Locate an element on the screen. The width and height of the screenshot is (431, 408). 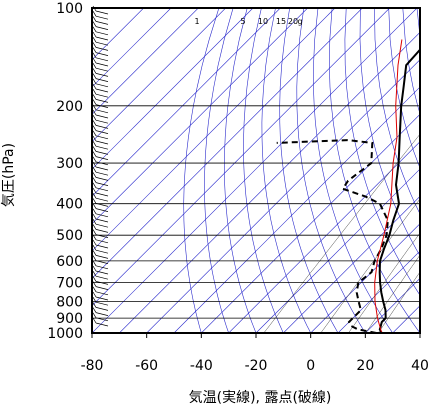
mixing-ratio-labels: 1 5 10 15 20 g is located at coordinates (248, 21).